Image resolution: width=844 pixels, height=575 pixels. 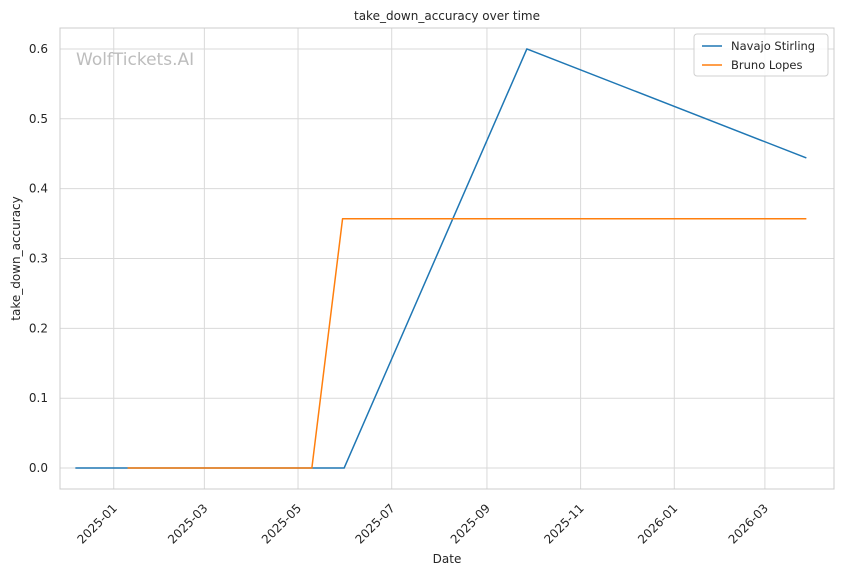 I want to click on y-tick-label: 0.3, so click(x=38, y=259).